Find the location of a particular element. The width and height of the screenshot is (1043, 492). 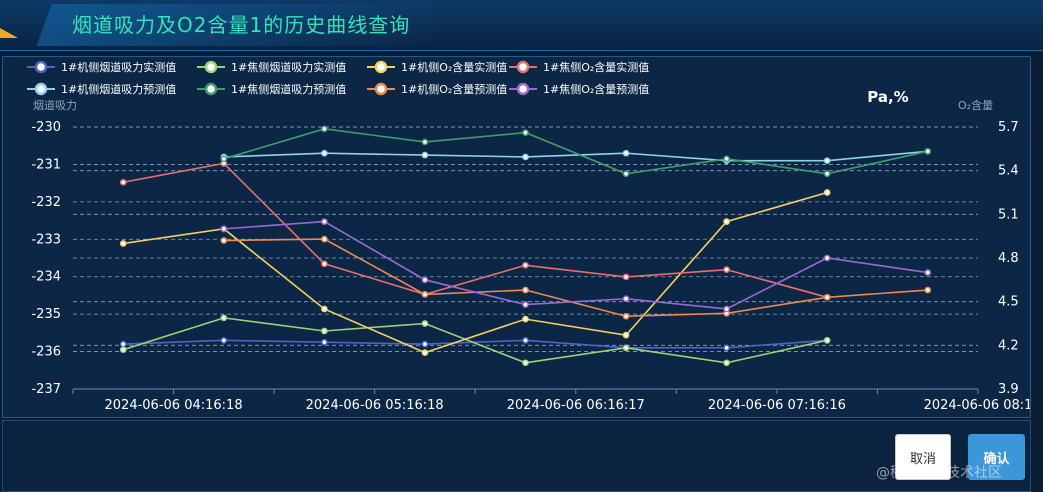

y-axis-left: -230 -231 -232 -233 -234 -235 -236 -237 is located at coordinates (46, 258).